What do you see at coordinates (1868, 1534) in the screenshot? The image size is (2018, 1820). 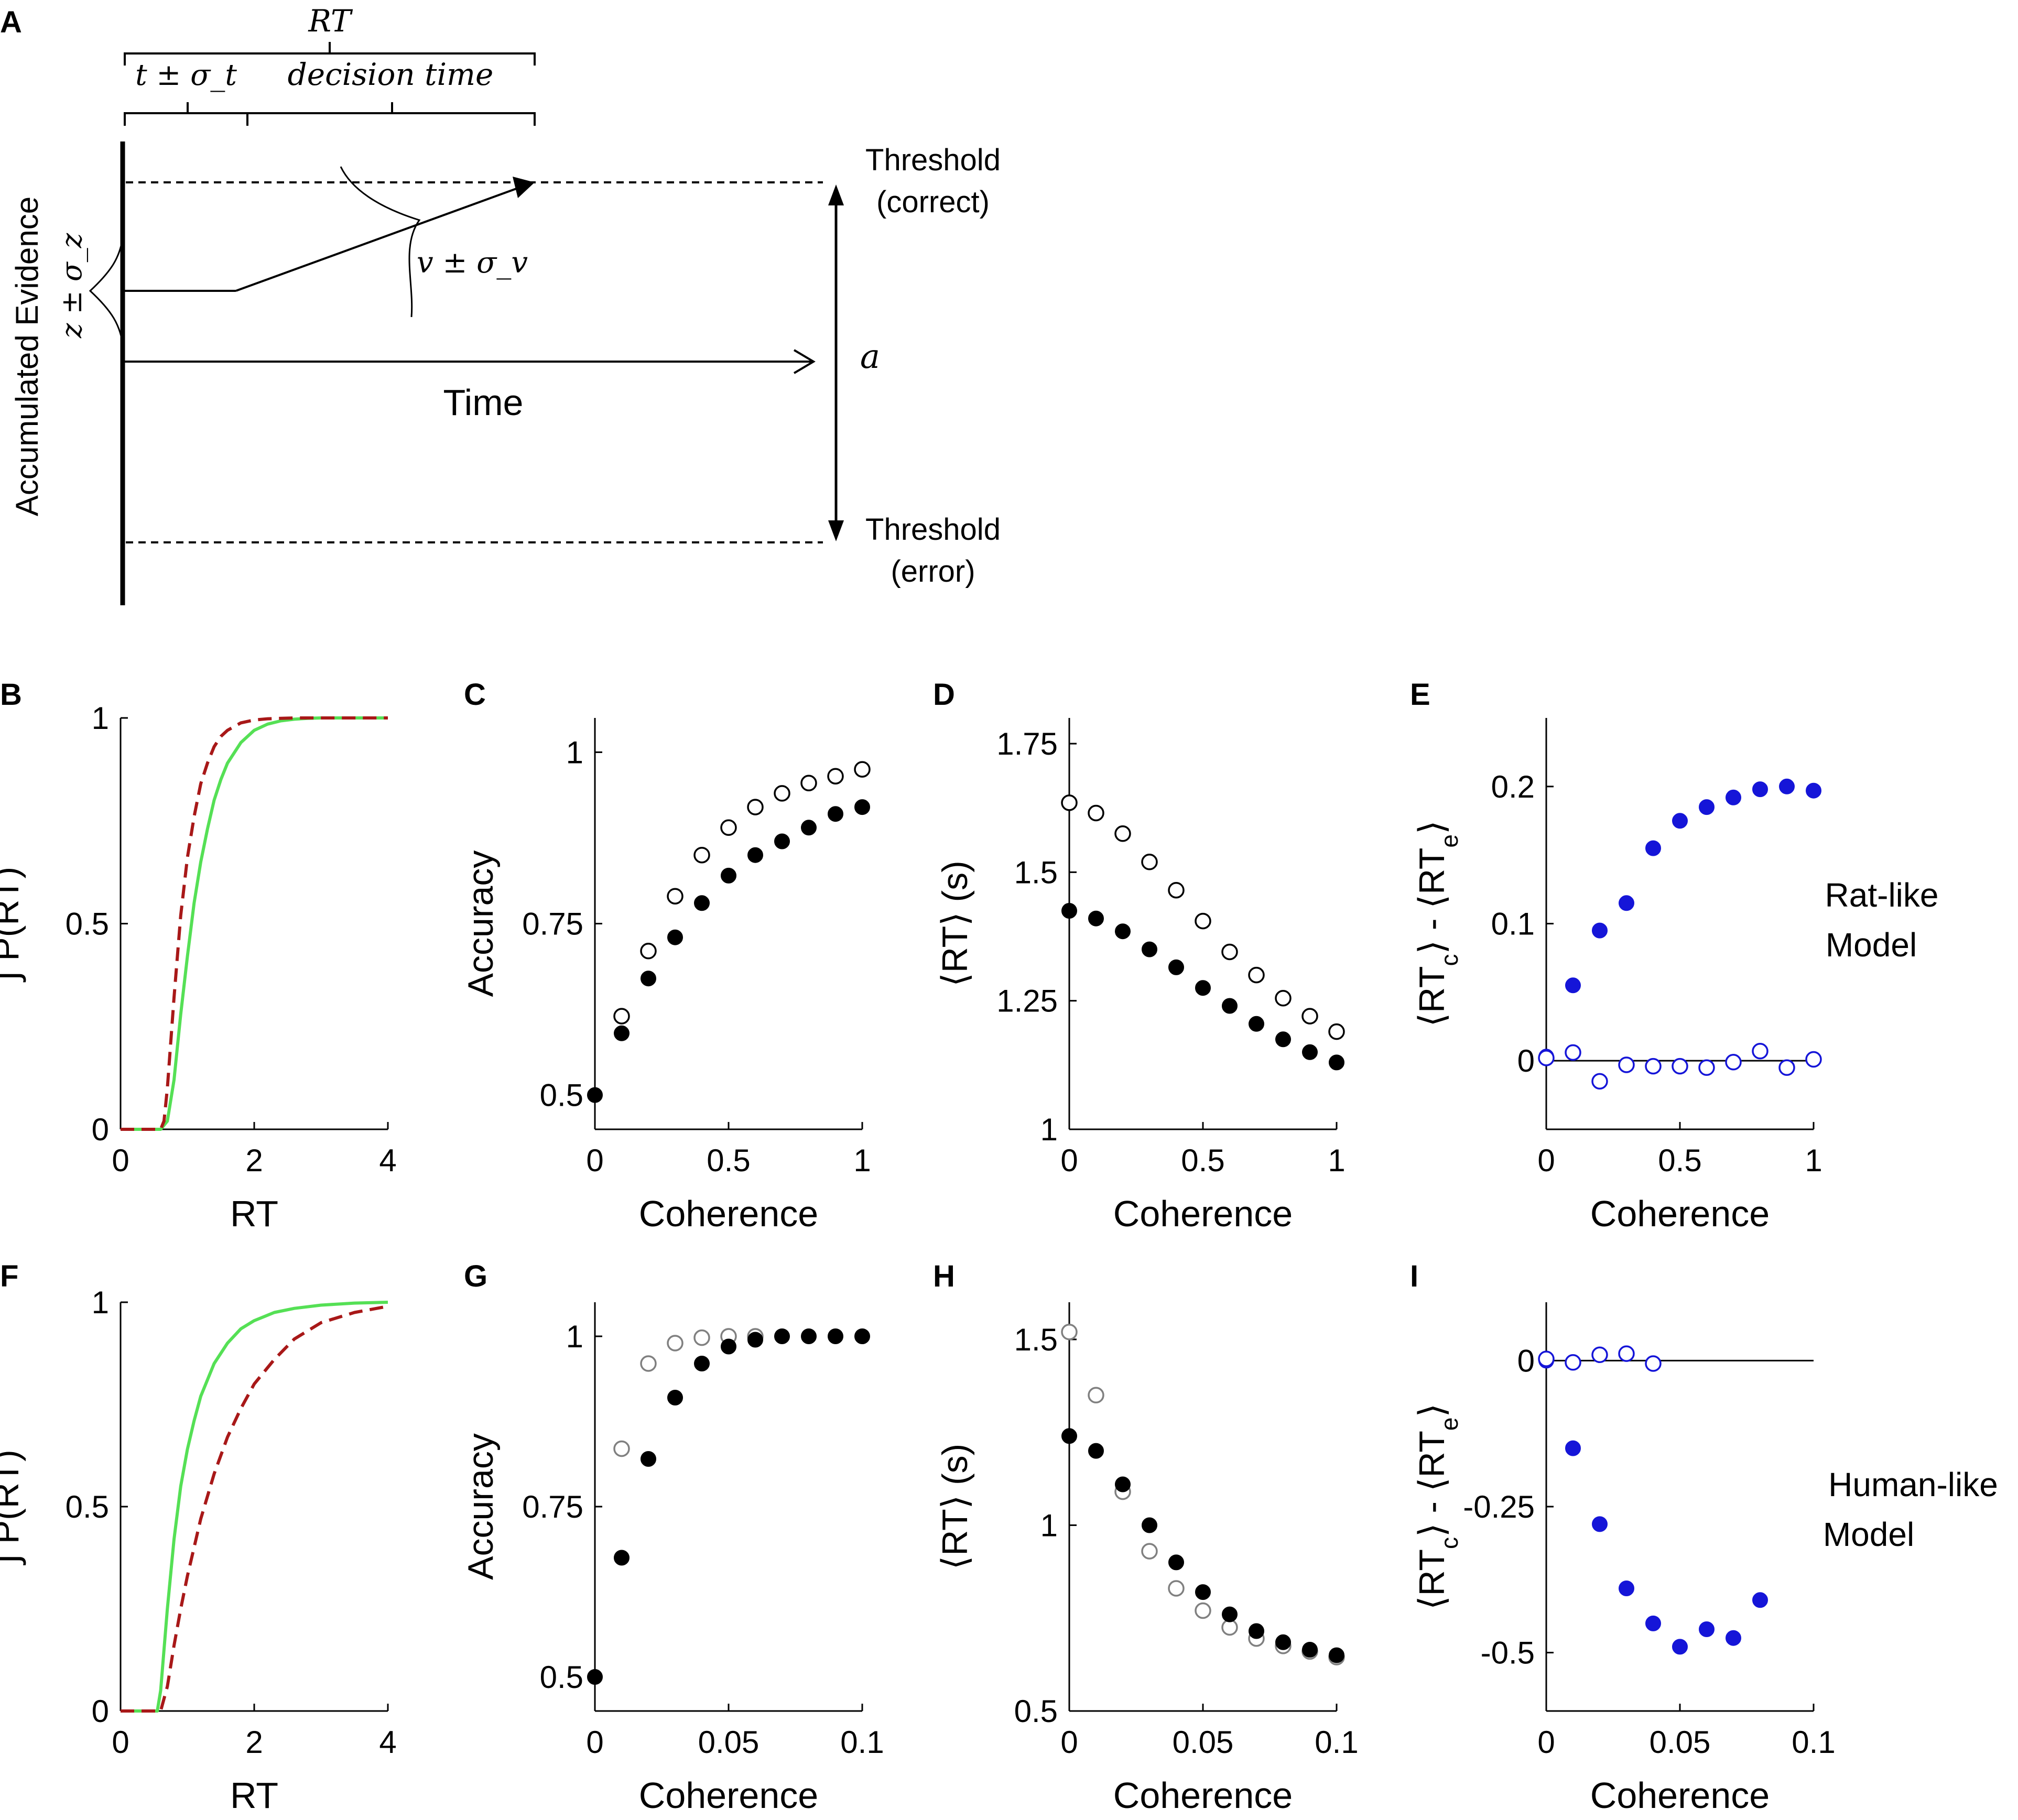 I see `human-like-label-line2: Model` at bounding box center [1868, 1534].